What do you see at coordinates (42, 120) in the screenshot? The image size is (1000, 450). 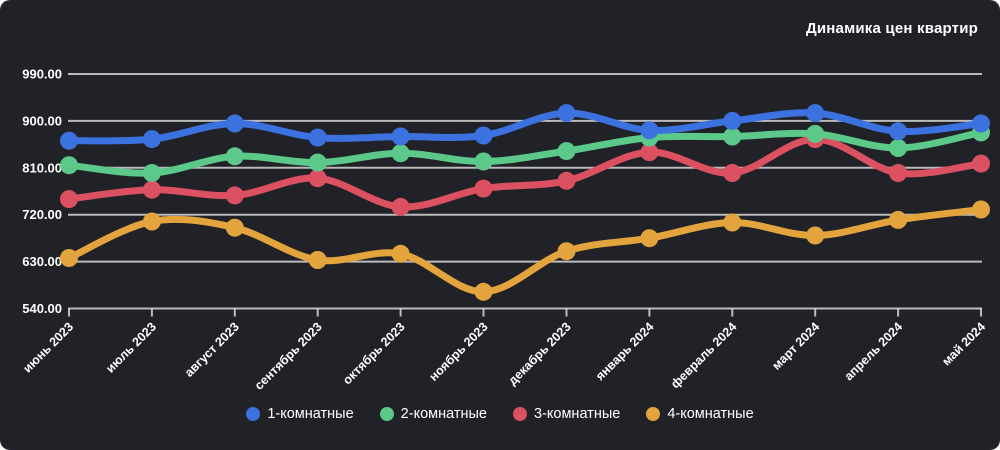 I see `y-axis-label: 900.00` at bounding box center [42, 120].